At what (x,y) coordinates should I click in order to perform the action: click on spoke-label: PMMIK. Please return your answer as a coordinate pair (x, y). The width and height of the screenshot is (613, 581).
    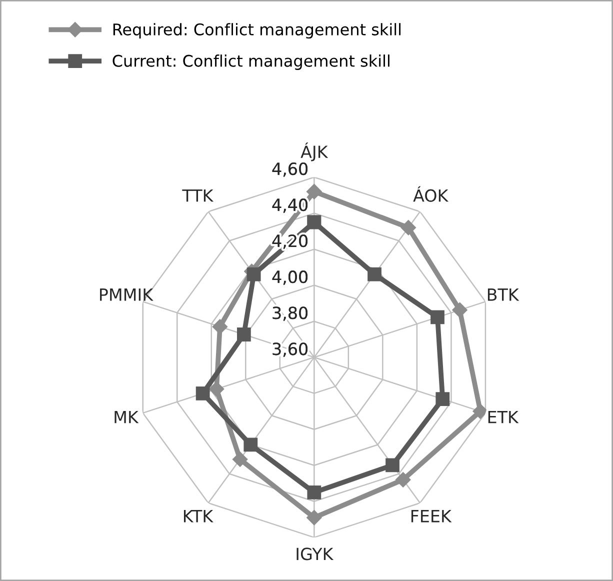
    Looking at the image, I should click on (127, 294).